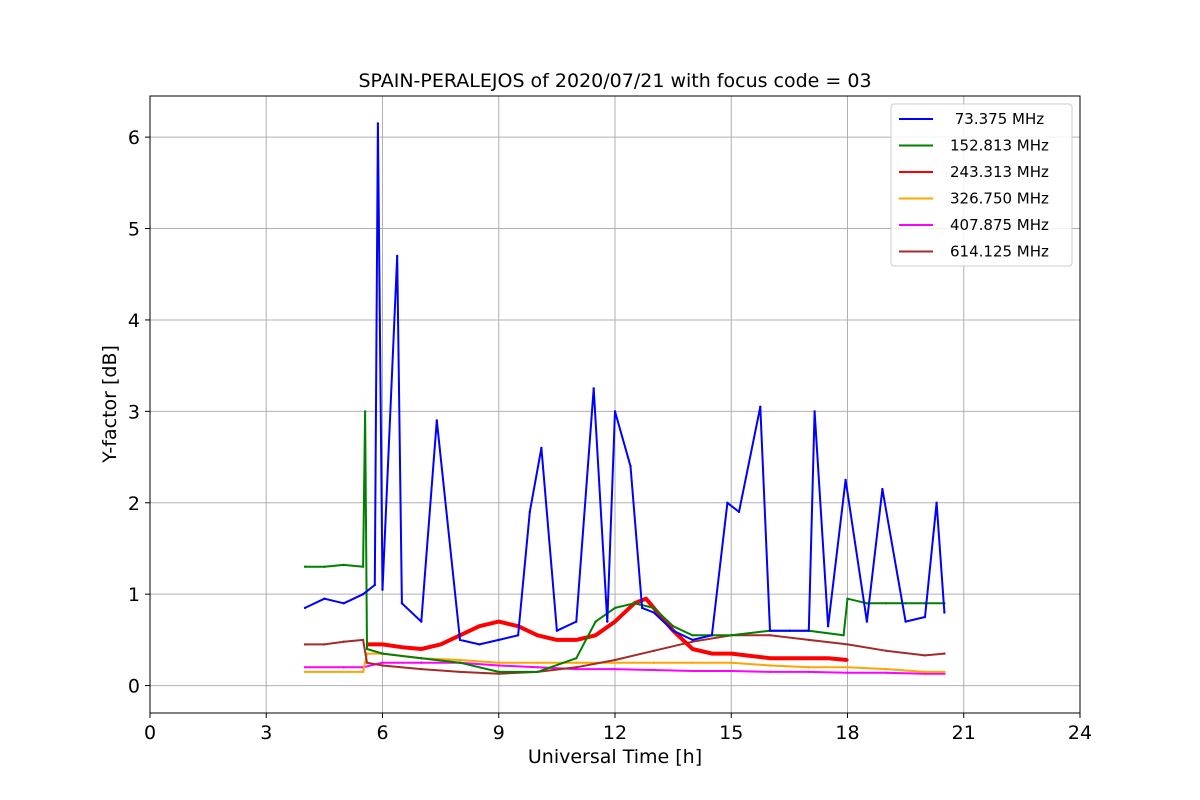  I want to click on y-tick-label: 2, so click(134, 504).